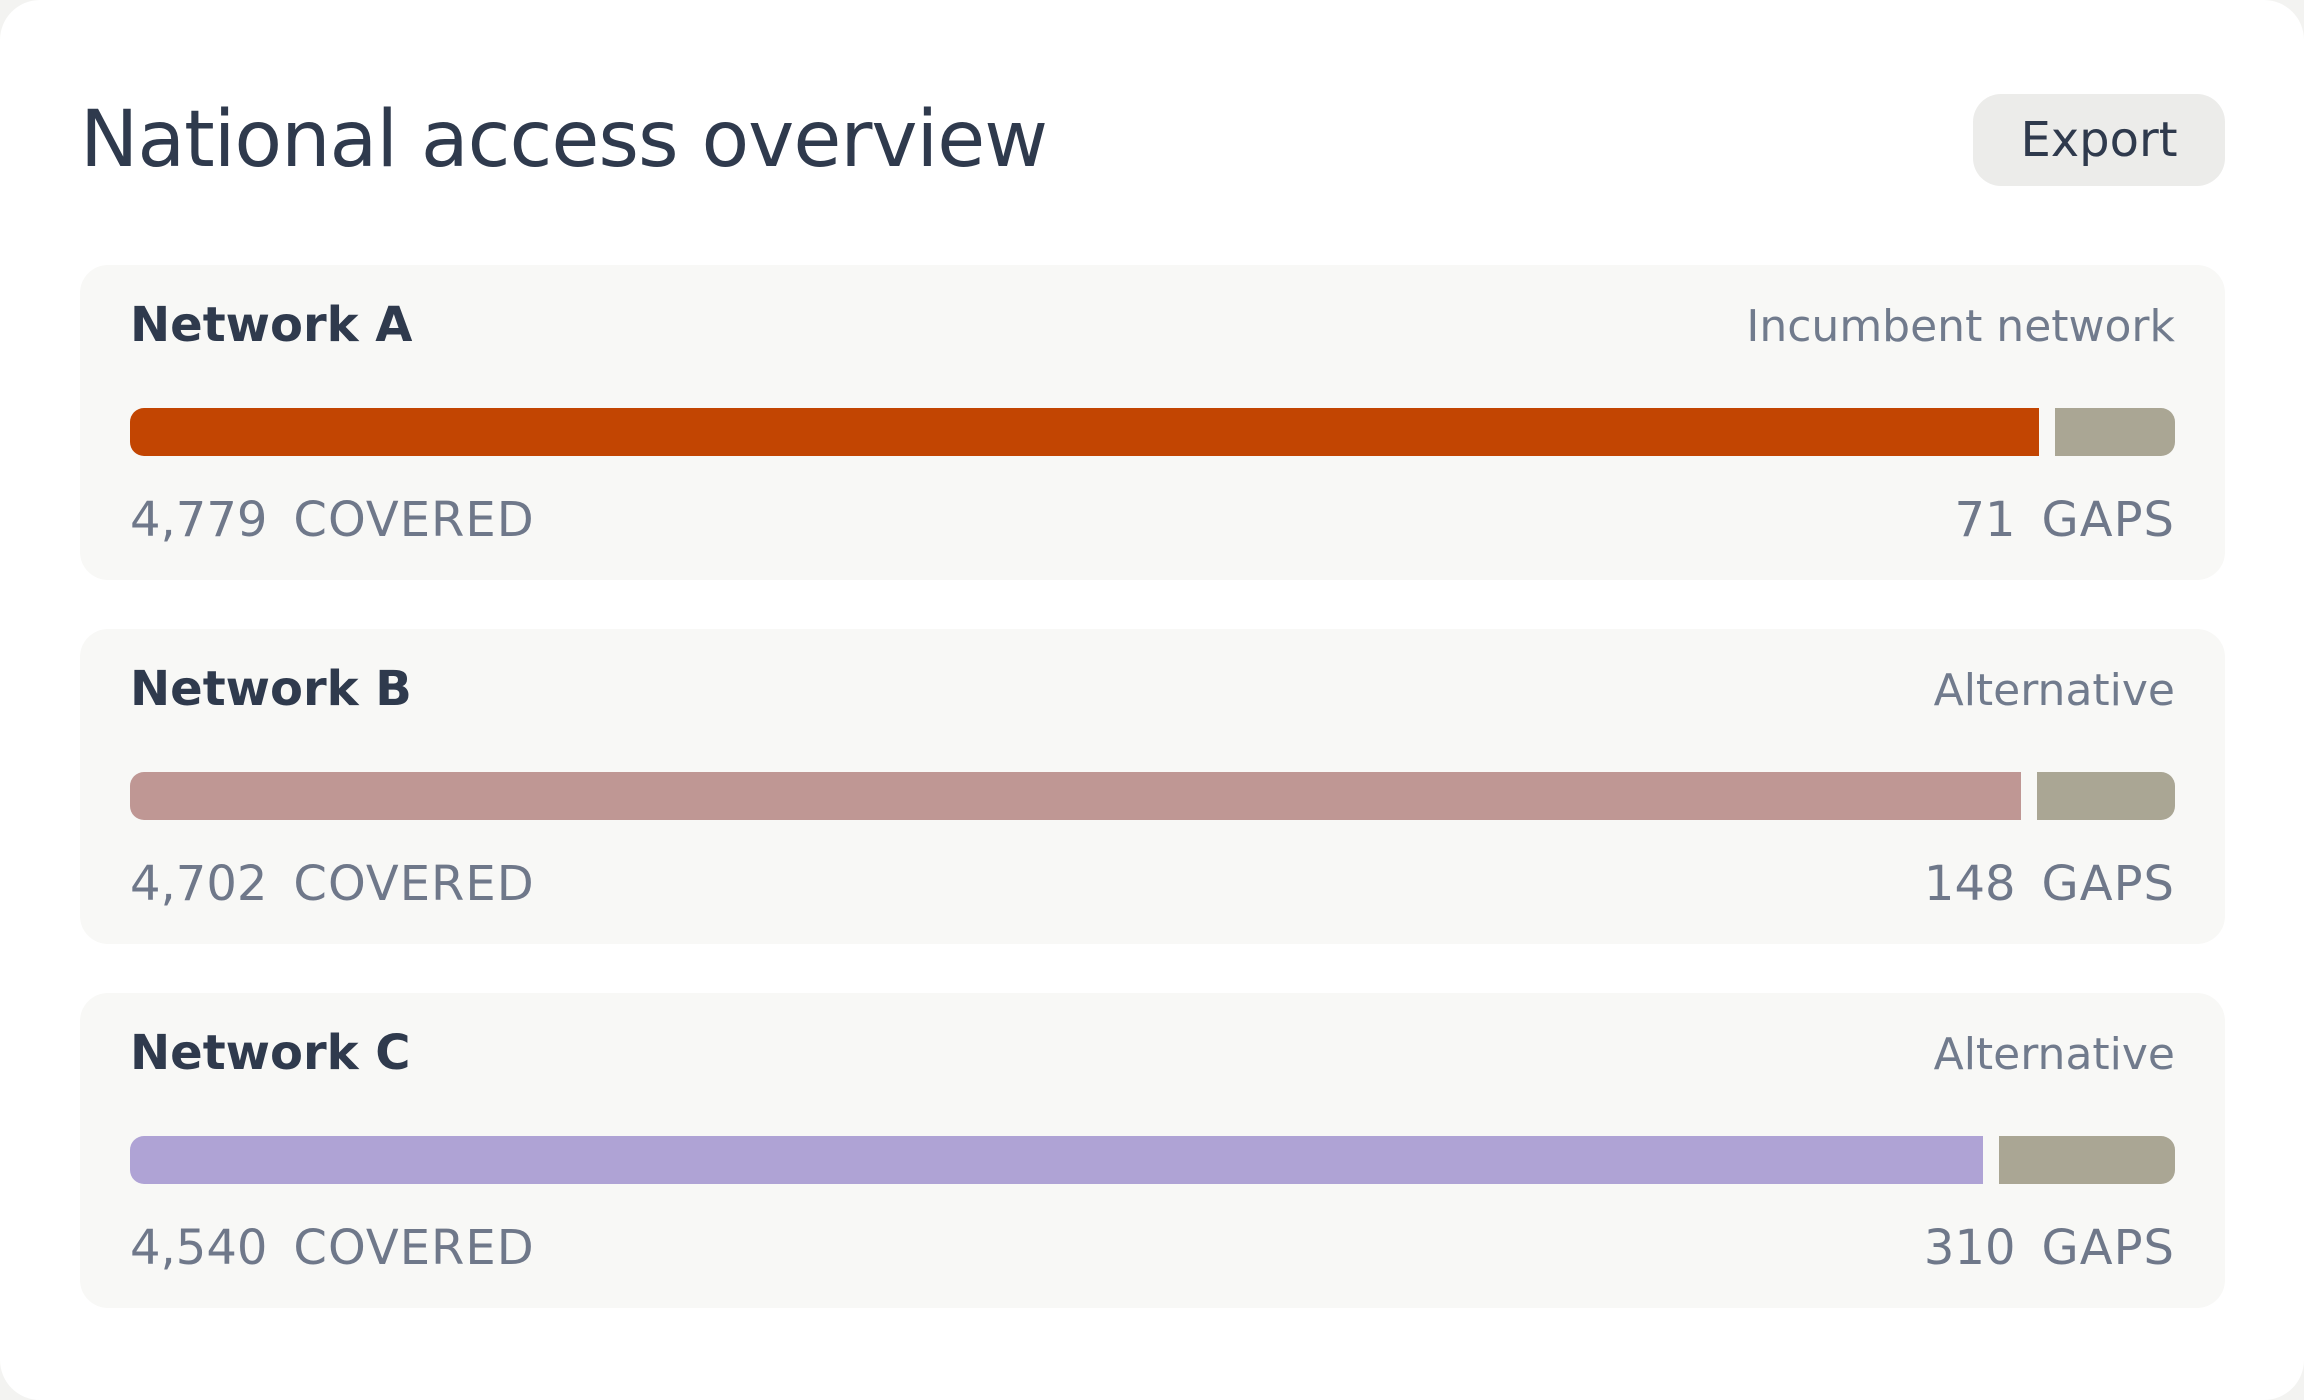  Describe the element at coordinates (271, 325) in the screenshot. I see `network-name: Network A` at that location.